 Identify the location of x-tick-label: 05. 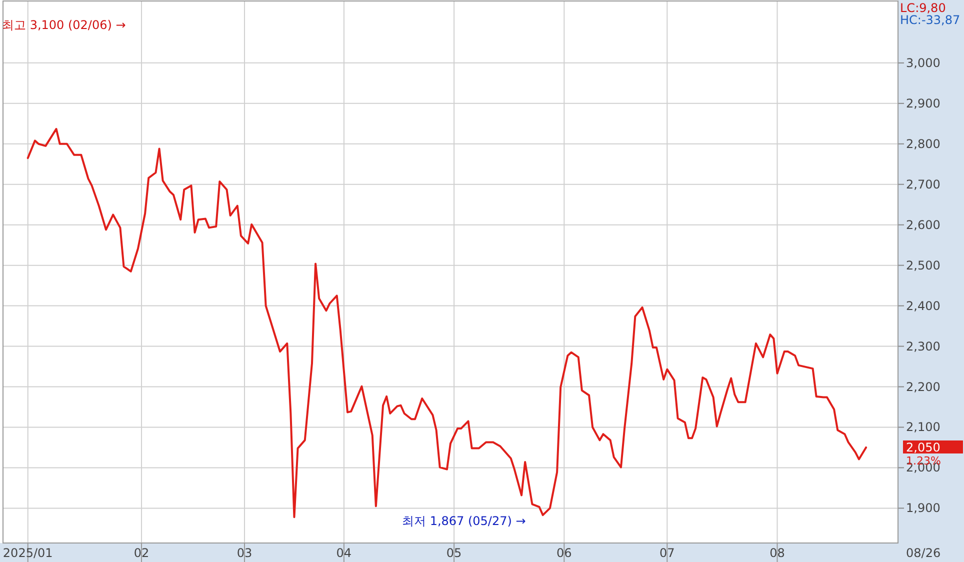
(454, 553).